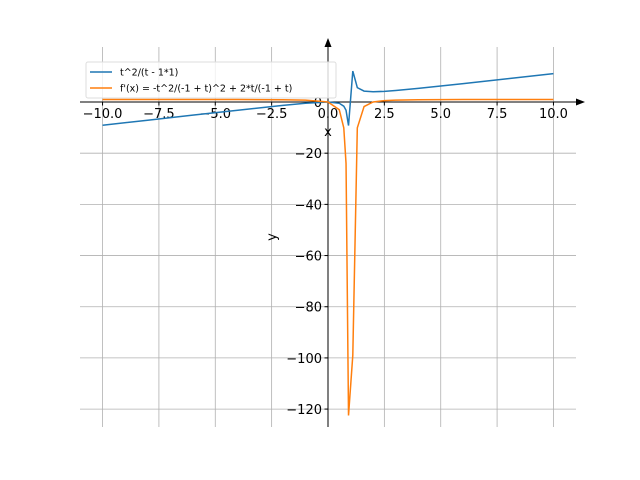 The height and width of the screenshot is (480, 640). What do you see at coordinates (328, 132) in the screenshot?
I see `x-axis-label: x` at bounding box center [328, 132].